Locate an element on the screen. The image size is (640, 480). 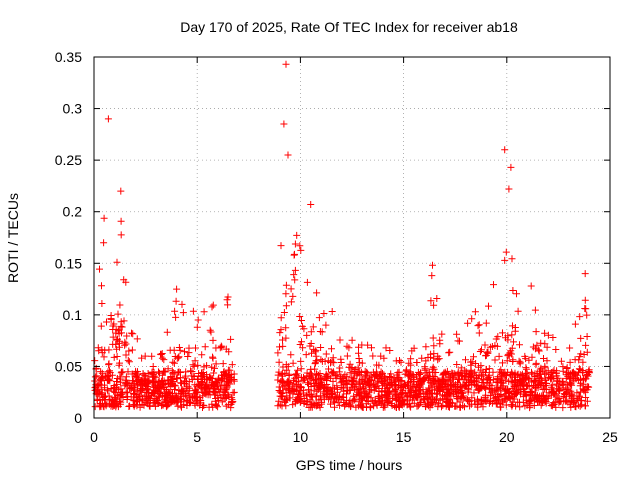
x-tick-label: 15 is located at coordinates (404, 437).